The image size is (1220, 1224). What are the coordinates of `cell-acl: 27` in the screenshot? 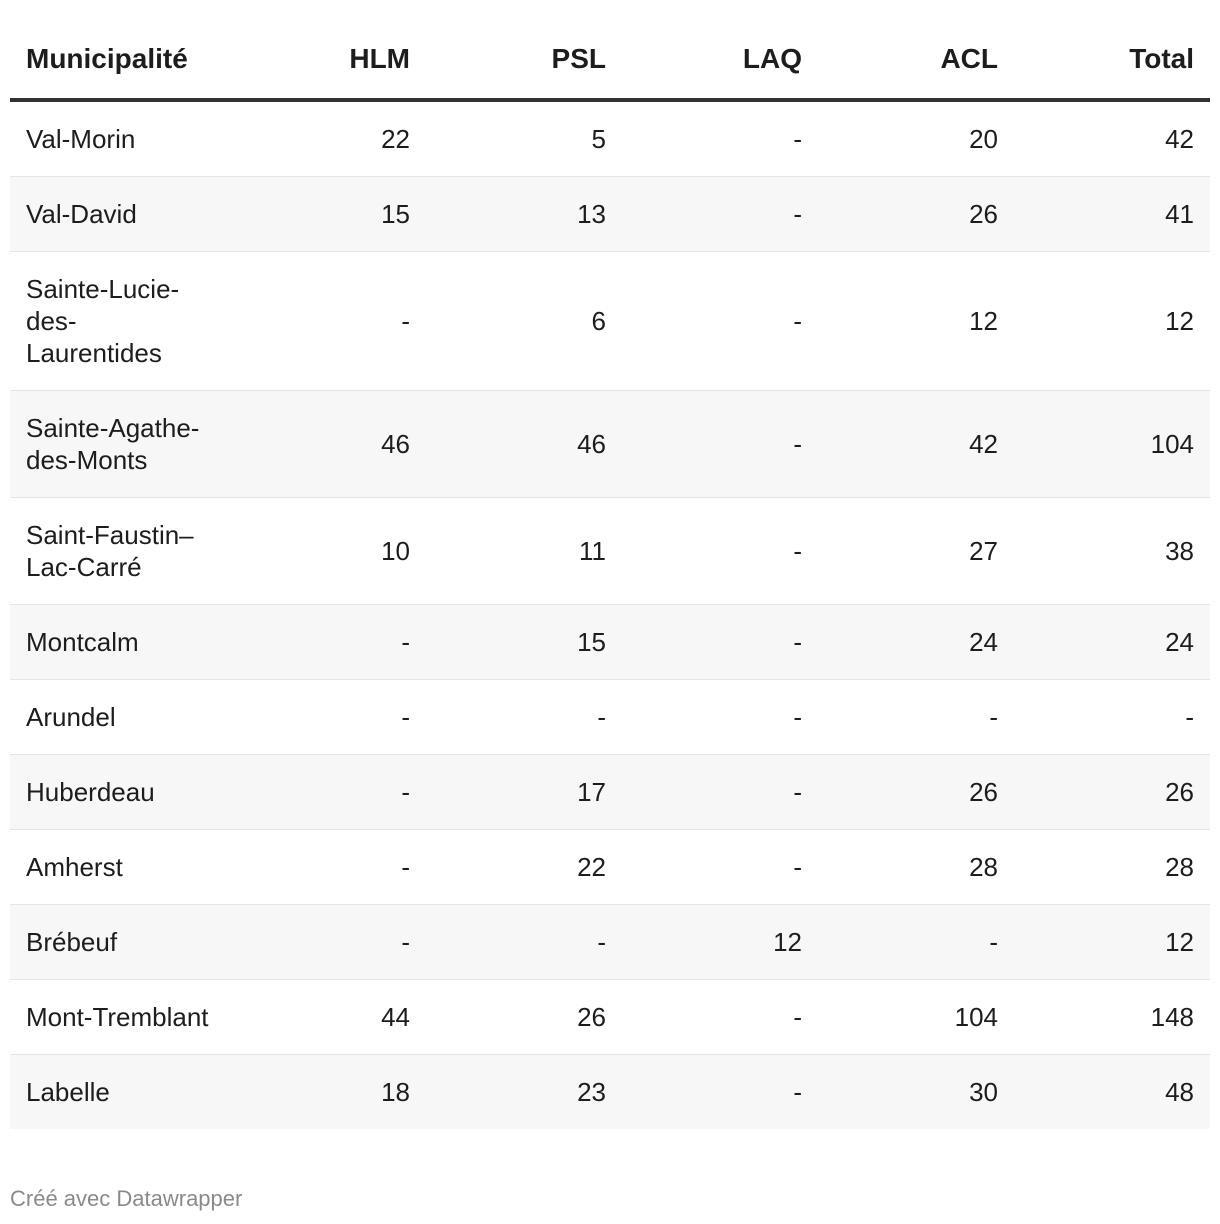 It's located at (916, 551).